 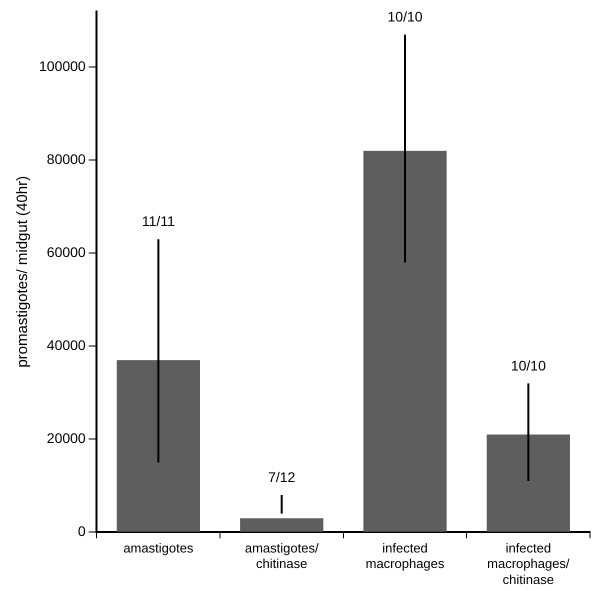 I want to click on annotation: 11/11, so click(x=159, y=221).